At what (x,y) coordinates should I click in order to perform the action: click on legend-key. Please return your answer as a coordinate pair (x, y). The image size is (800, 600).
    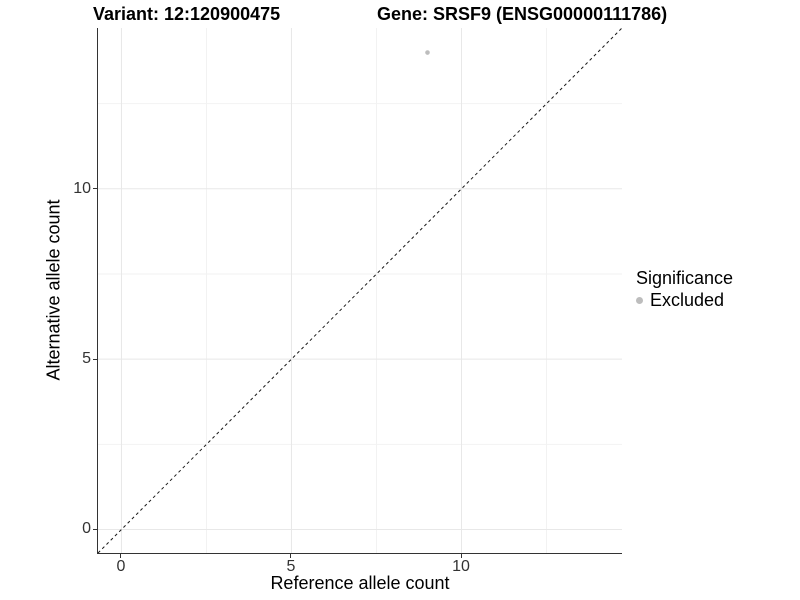
    Looking at the image, I should click on (639, 300).